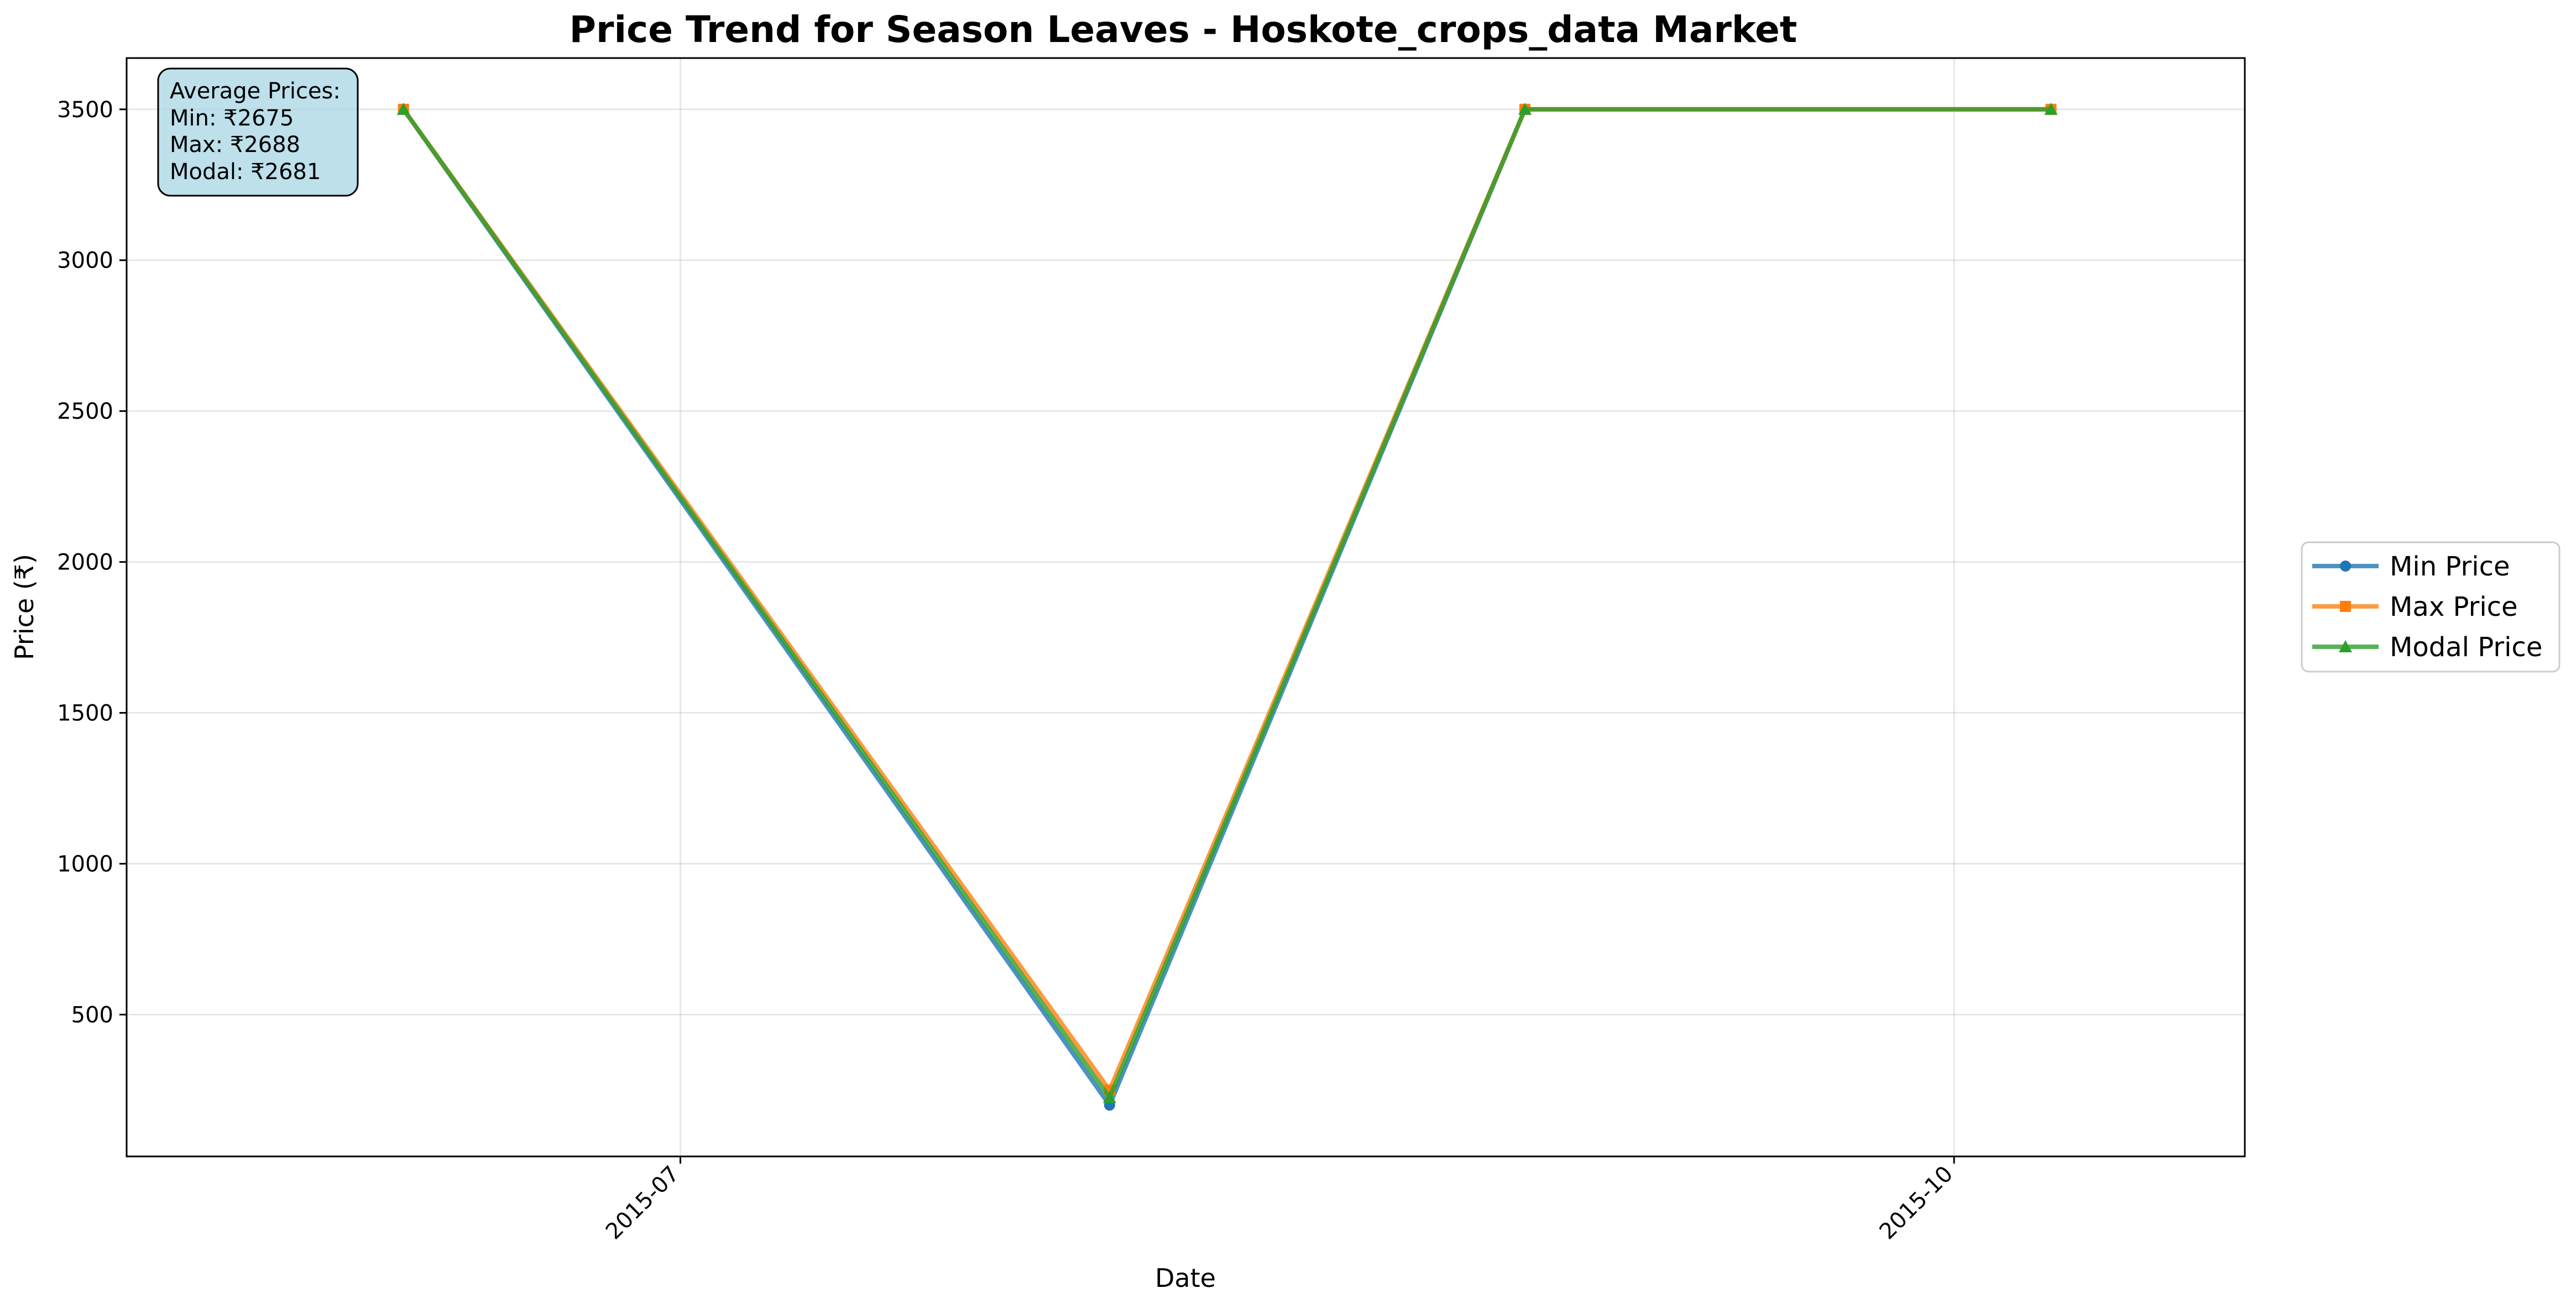 The image size is (2576, 1309). What do you see at coordinates (2345, 646) in the screenshot?
I see `legend-marker-modal-price` at bounding box center [2345, 646].